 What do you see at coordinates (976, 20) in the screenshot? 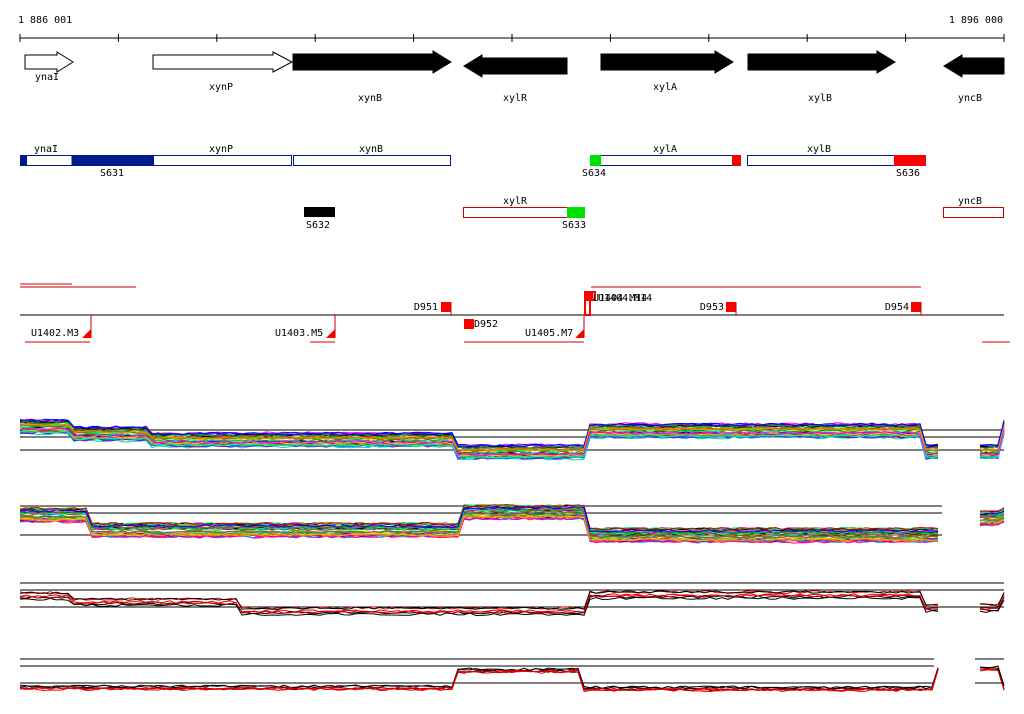
I see `ruler-end-label: 1 896 000` at bounding box center [976, 20].